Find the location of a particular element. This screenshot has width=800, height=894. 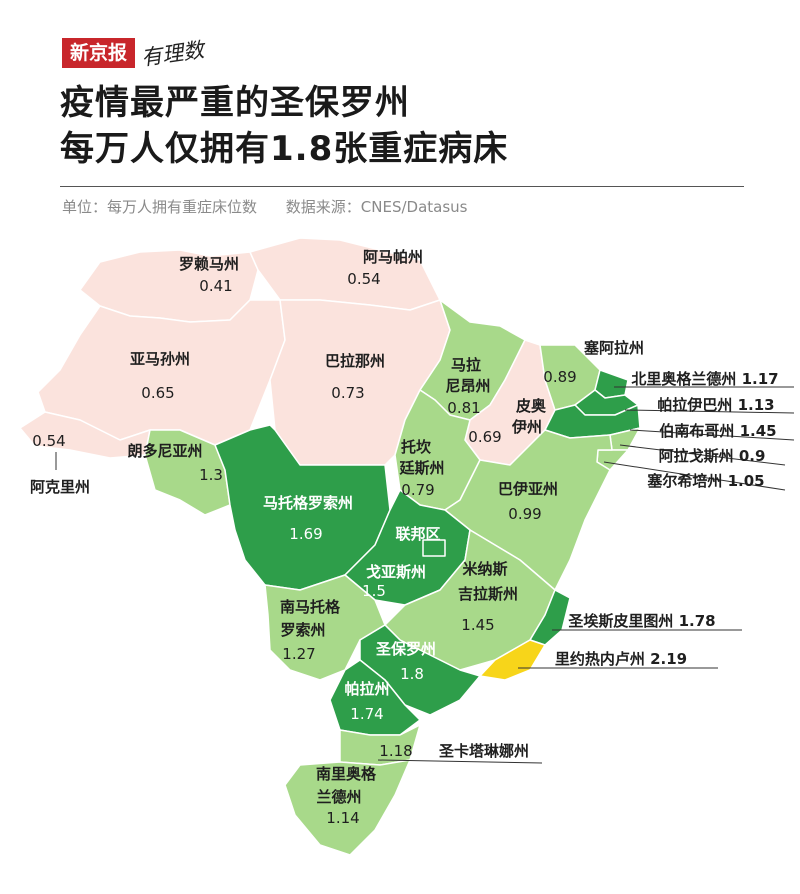

label-amazonas-value: 0.65 is located at coordinates (157, 393).